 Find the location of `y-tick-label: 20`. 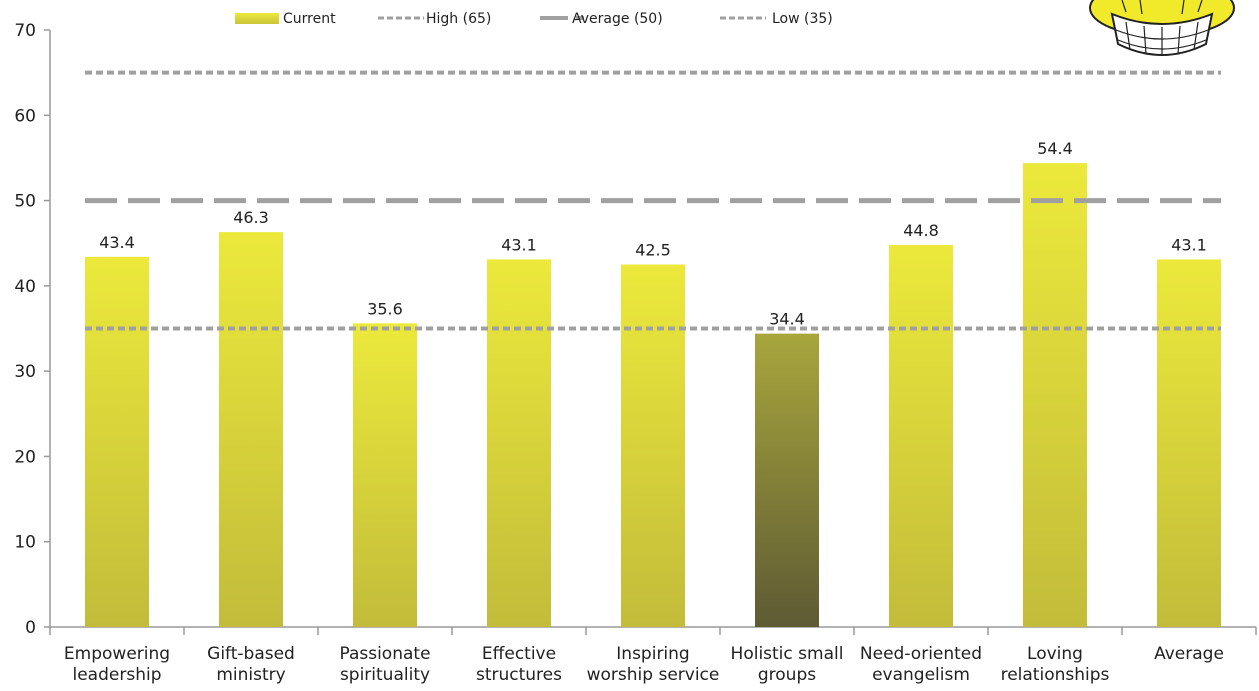

y-tick-label: 20 is located at coordinates (25, 457).